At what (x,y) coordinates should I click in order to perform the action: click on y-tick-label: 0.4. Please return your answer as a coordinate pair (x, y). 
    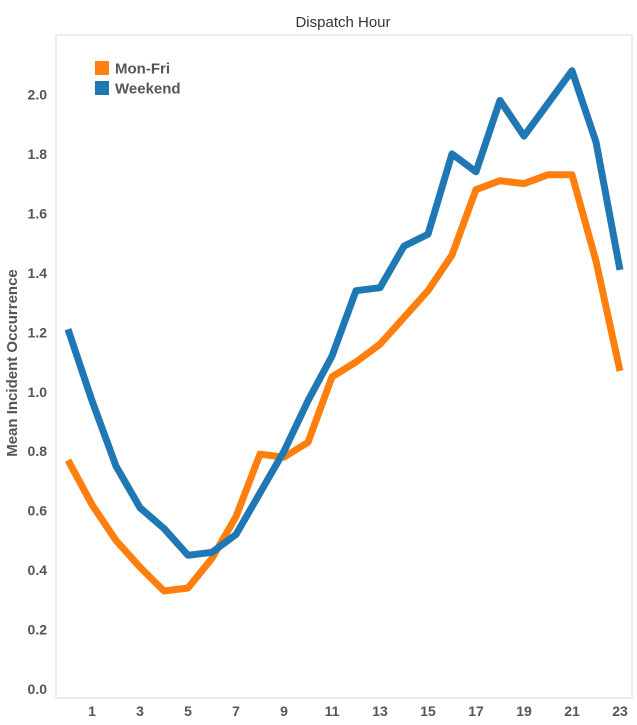
    Looking at the image, I should click on (38, 570).